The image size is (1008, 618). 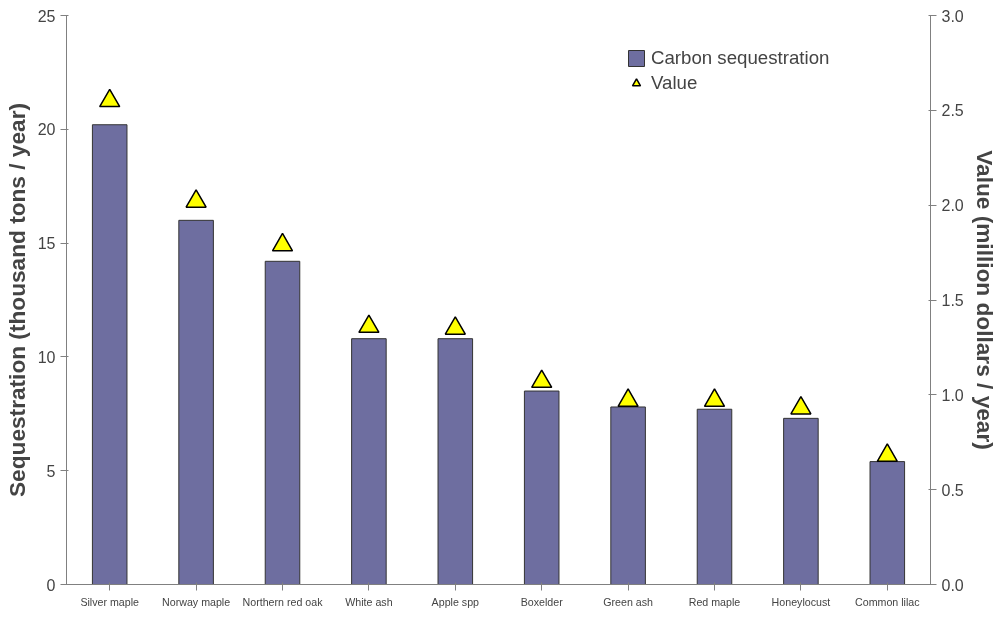 What do you see at coordinates (46, 130) in the screenshot?
I see `y-tick-label: 20` at bounding box center [46, 130].